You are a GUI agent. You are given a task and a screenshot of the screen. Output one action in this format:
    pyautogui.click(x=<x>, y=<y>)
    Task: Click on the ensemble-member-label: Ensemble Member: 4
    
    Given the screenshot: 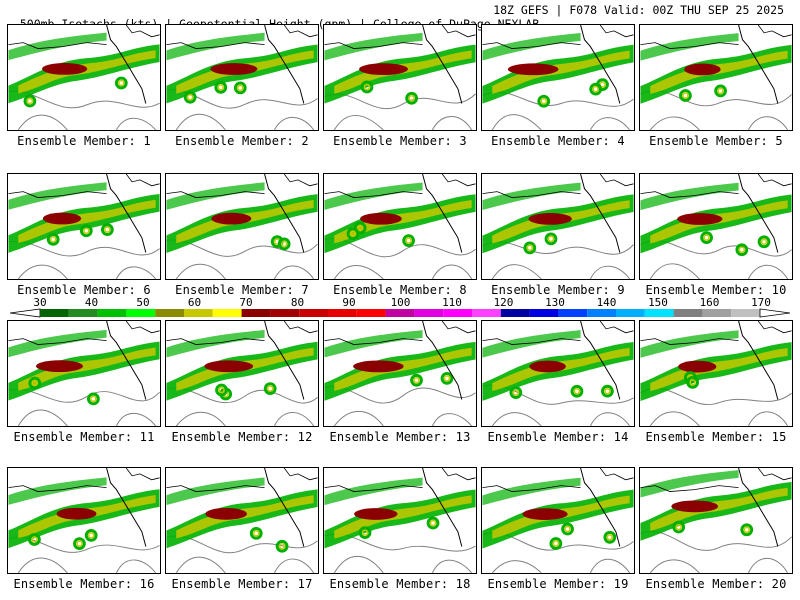 What is the action you would take?
    pyautogui.click(x=558, y=141)
    